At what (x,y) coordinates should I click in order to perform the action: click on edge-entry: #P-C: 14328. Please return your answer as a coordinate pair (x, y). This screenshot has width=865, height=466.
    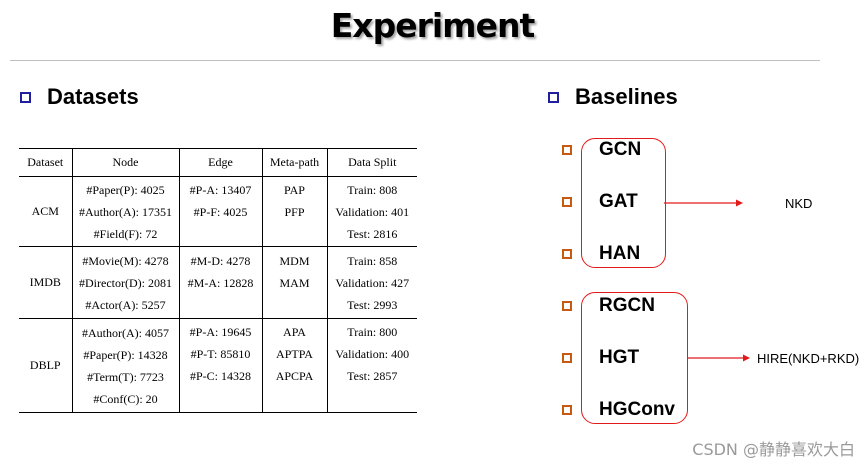
    Looking at the image, I should click on (220, 376).